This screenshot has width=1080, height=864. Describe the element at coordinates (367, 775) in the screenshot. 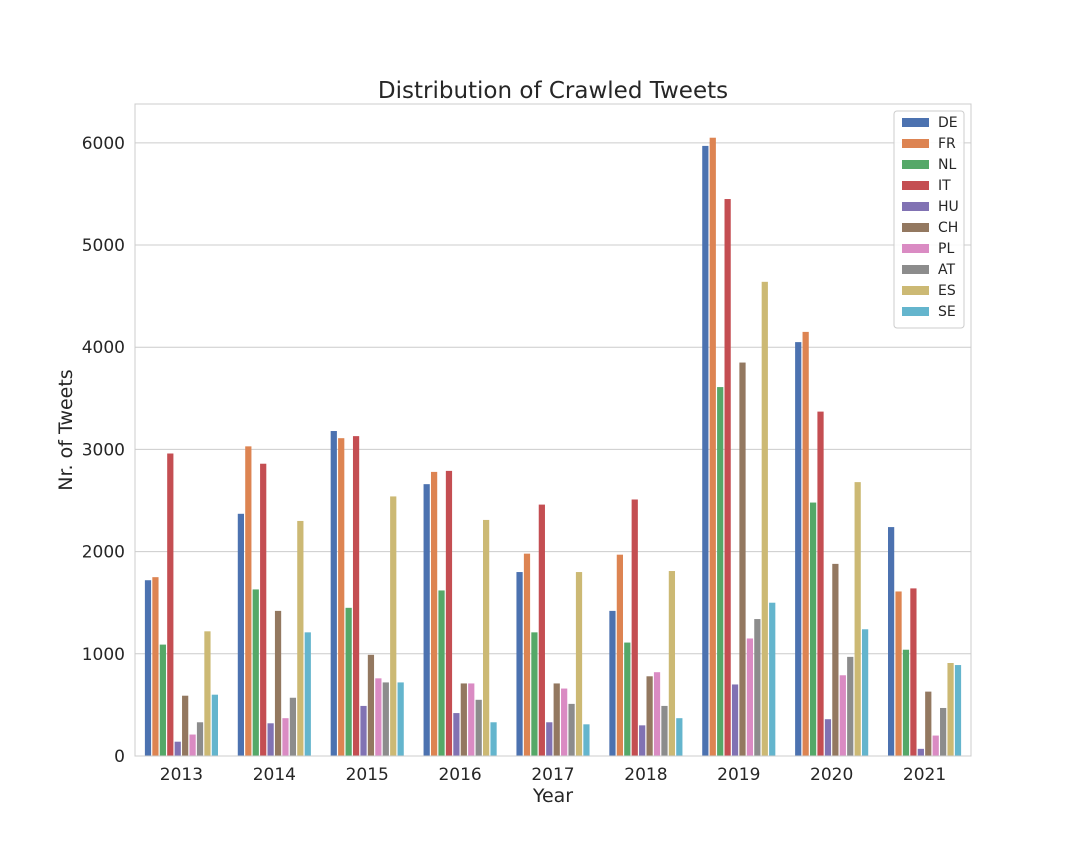

I see `x-tick-label: 2015` at that location.